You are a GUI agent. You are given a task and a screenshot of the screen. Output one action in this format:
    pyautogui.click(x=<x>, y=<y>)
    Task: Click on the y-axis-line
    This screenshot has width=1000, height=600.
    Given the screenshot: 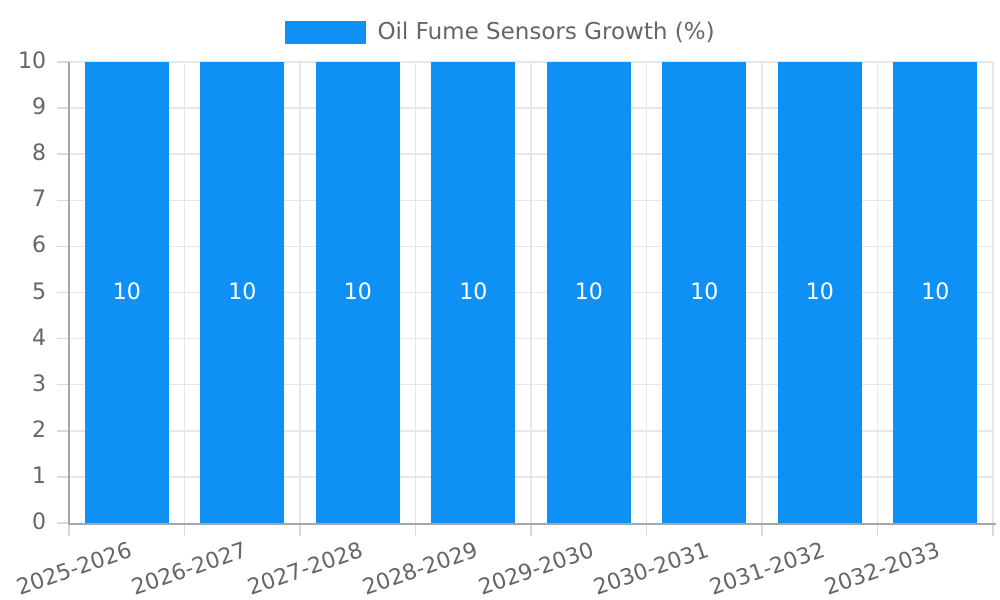 What is the action you would take?
    pyautogui.click(x=68, y=293)
    